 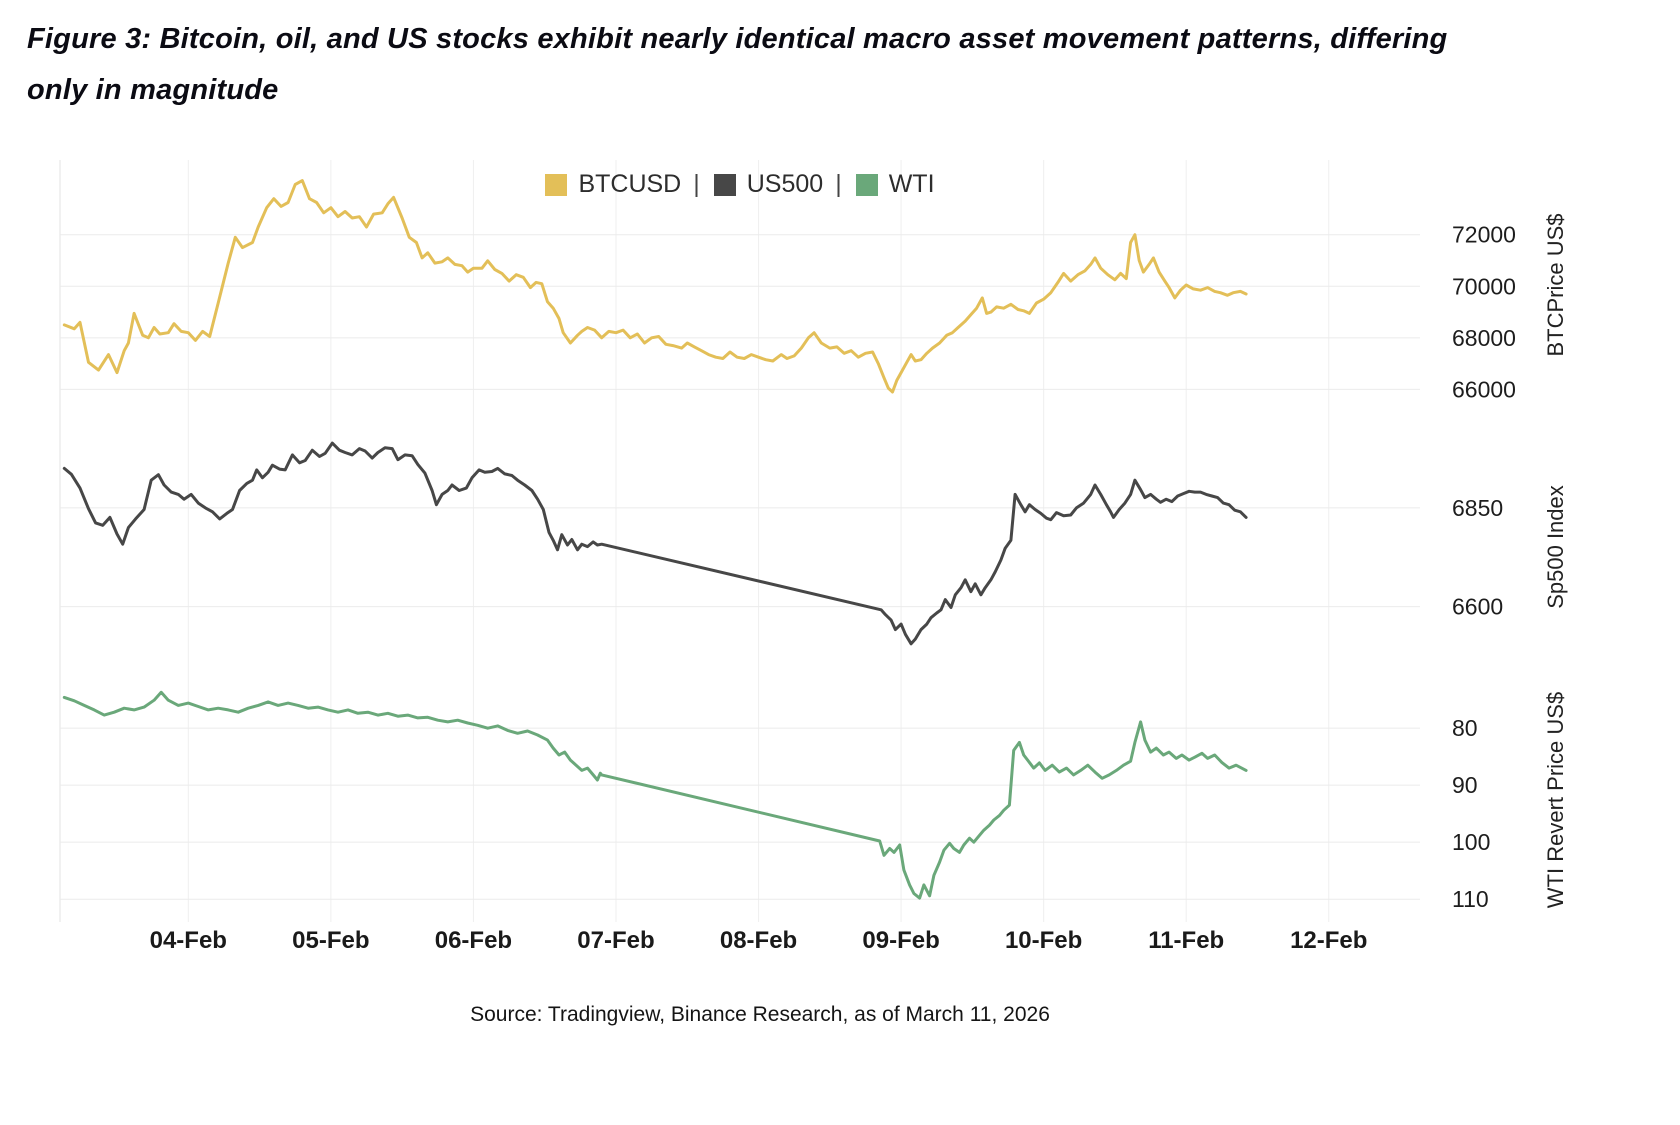 I want to click on wti-swatch-icon, so click(x=866, y=184).